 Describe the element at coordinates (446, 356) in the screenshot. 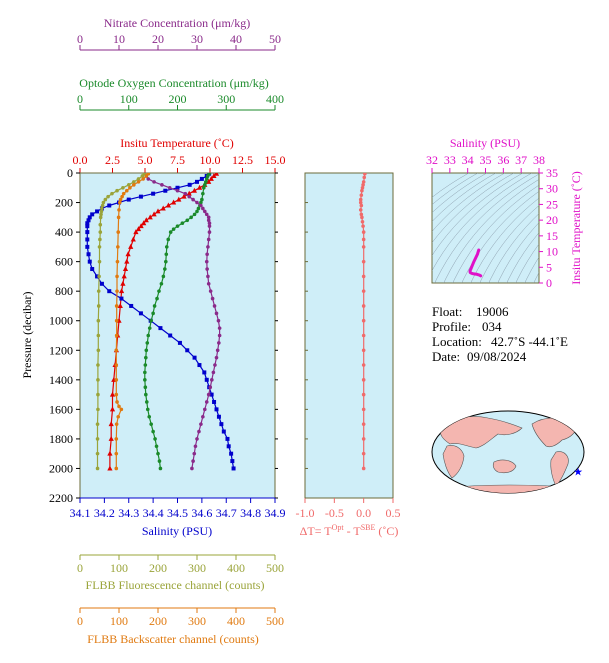

I see `date-label: Date:` at that location.